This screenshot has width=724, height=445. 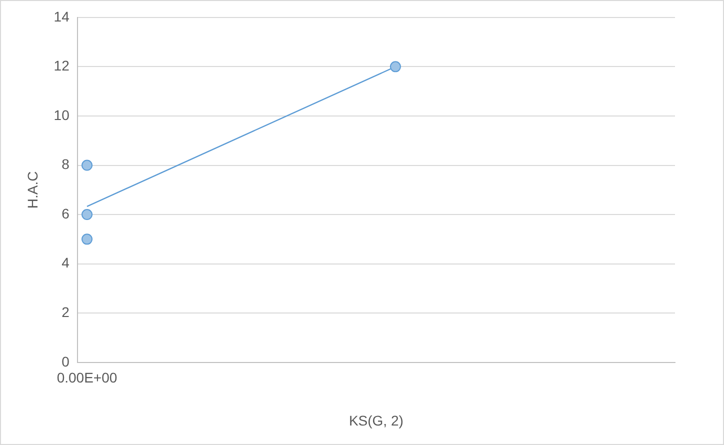 I want to click on y-tick-label: 2, so click(x=66, y=312).